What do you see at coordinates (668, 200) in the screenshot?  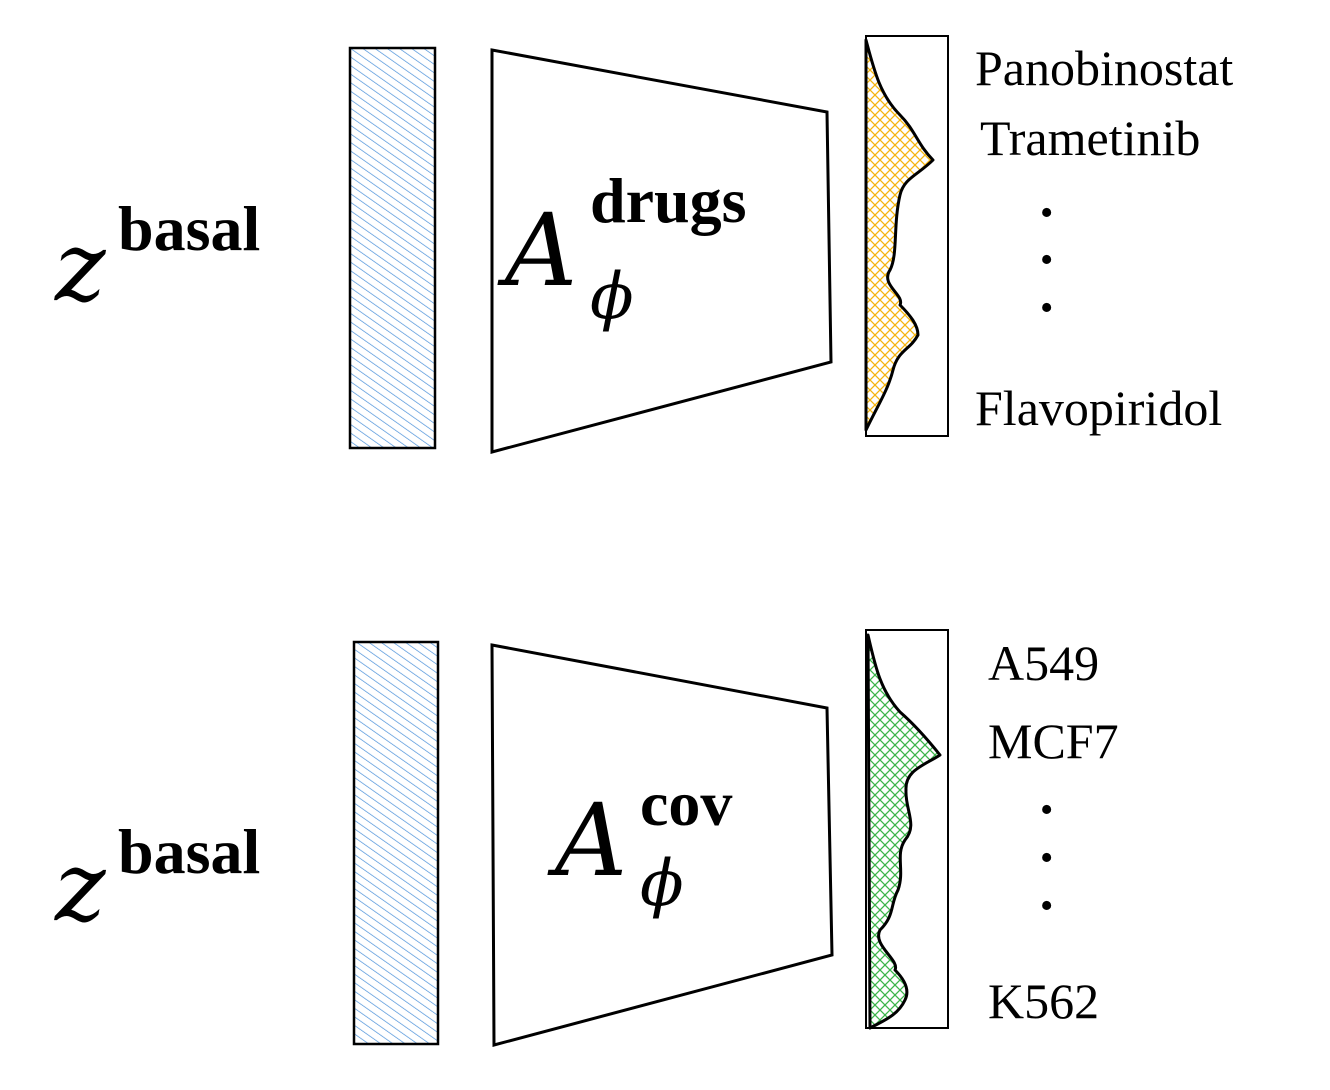 I see `adversary-superscript: drugs` at bounding box center [668, 200].